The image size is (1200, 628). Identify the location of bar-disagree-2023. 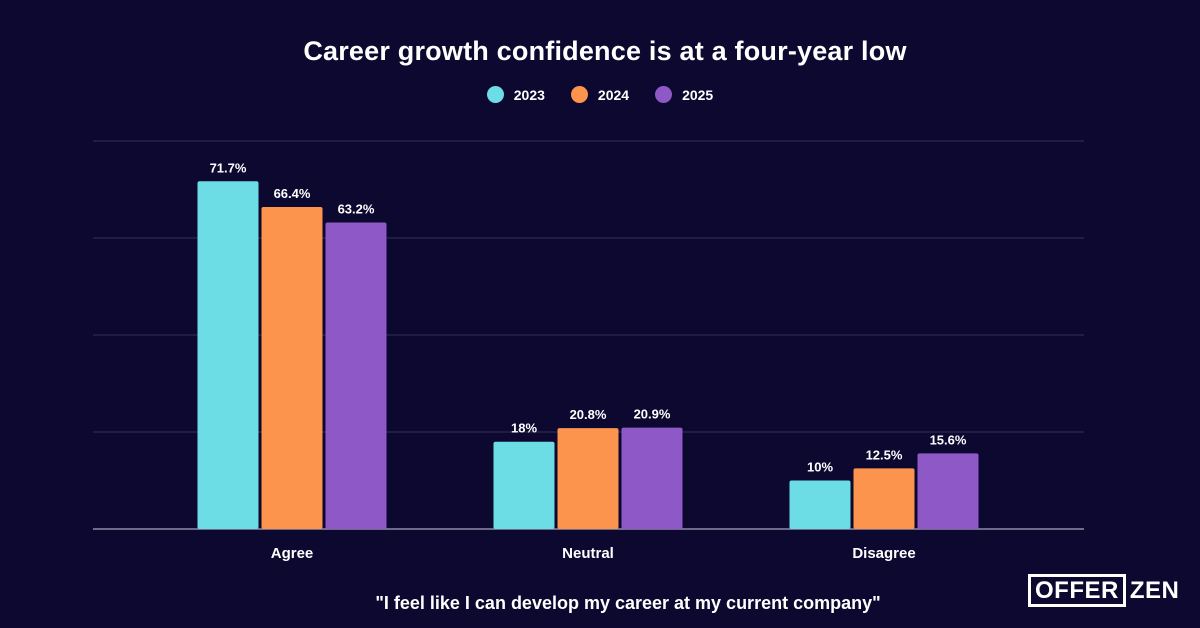
(820, 504).